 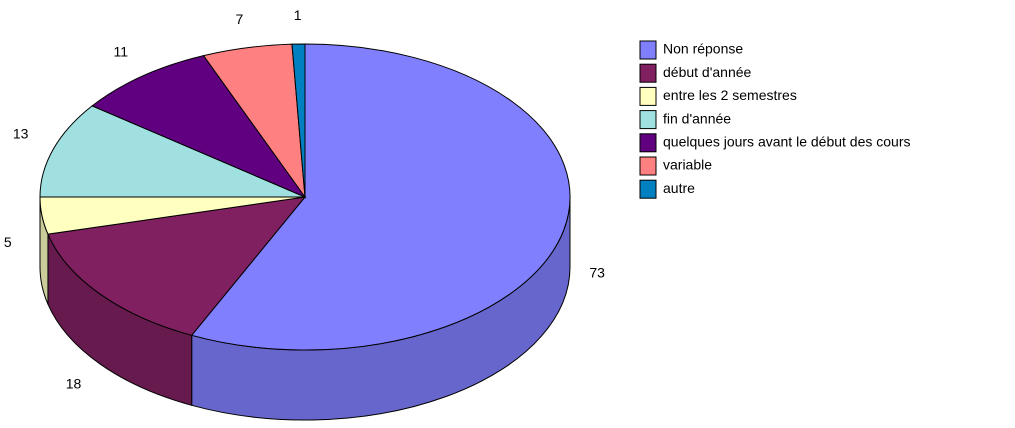 I want to click on data-label: 73, so click(x=597, y=272).